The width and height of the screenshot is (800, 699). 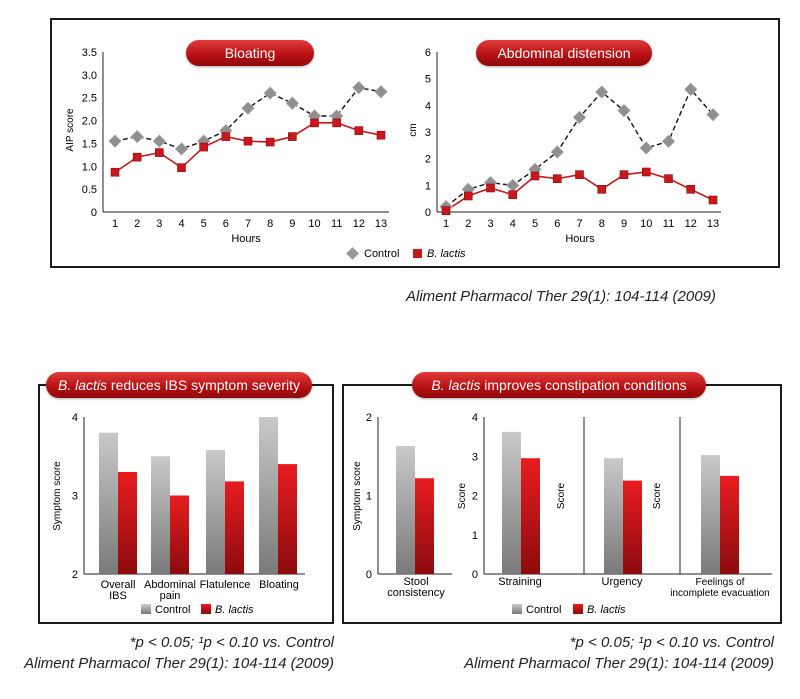 I want to click on c1-xlabel: Hours, so click(x=246, y=239).